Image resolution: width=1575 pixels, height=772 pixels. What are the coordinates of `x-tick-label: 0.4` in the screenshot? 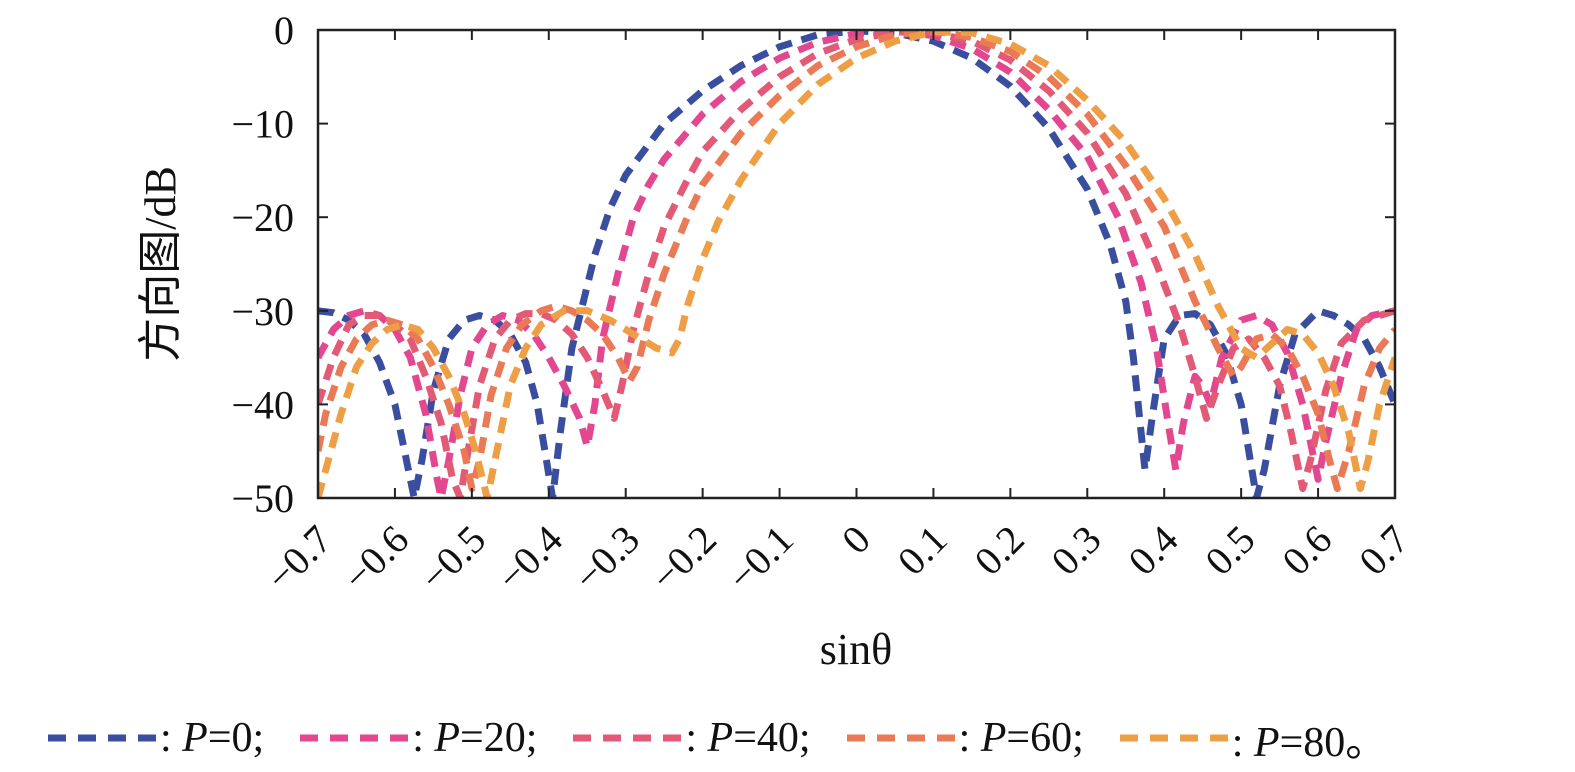 It's located at (1152, 550).